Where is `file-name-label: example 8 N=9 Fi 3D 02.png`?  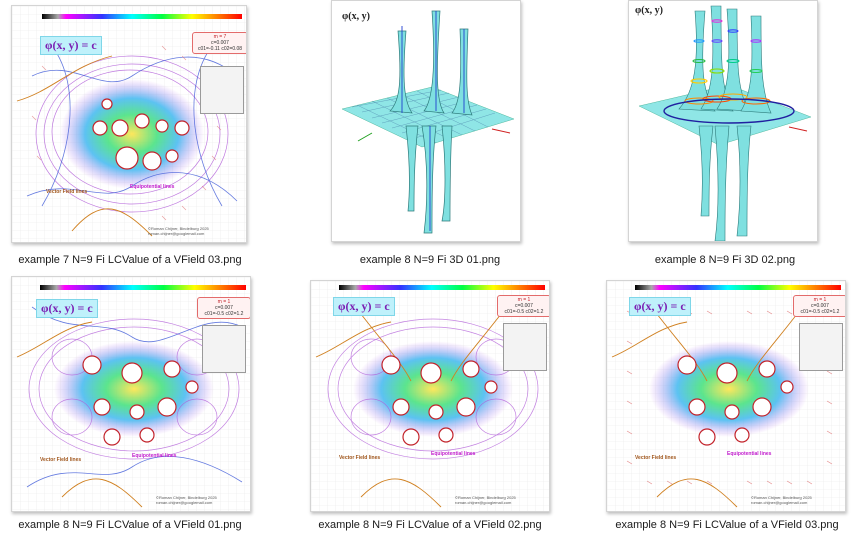 file-name-label: example 8 N=9 Fi 3D 02.png is located at coordinates (725, 260).